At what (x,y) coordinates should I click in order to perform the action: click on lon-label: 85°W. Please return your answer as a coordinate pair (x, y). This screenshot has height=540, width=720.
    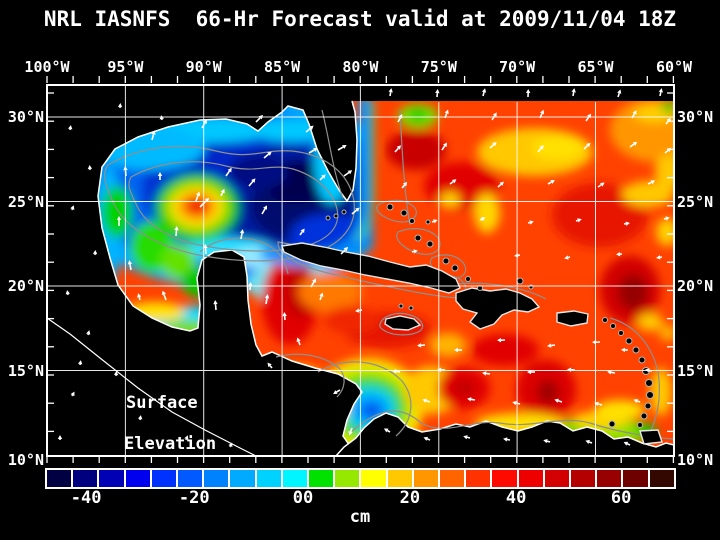
    Looking at the image, I should click on (282, 67).